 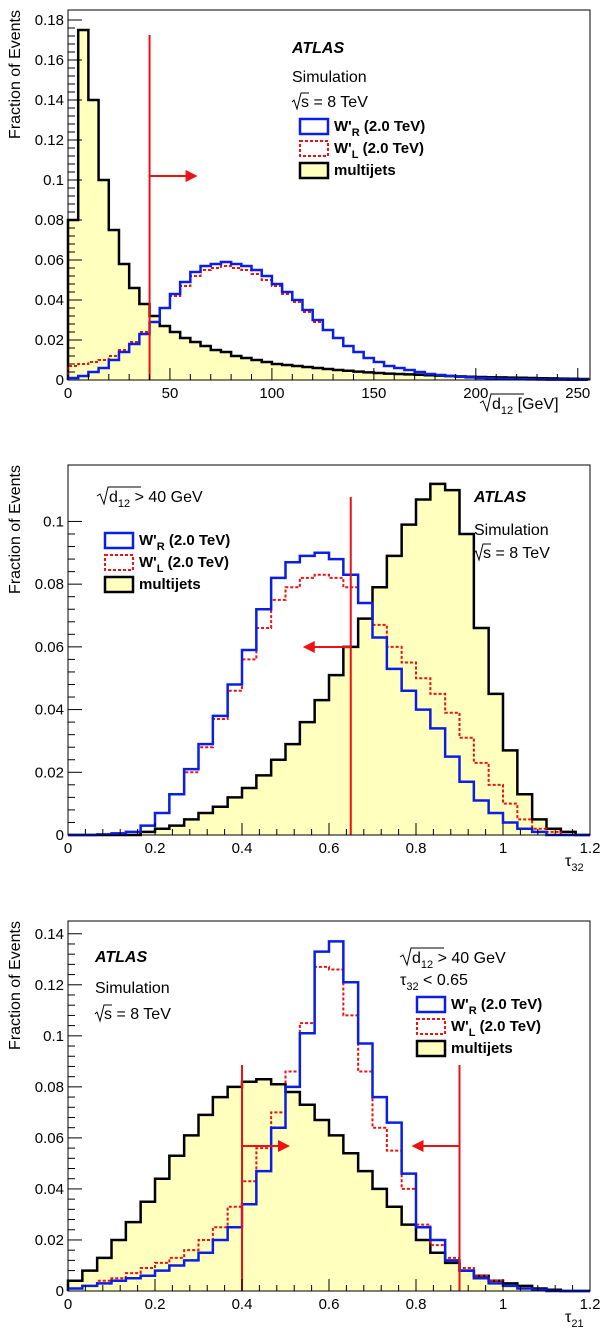 What do you see at coordinates (373, 393) in the screenshot?
I see `x-tick-label: 150` at bounding box center [373, 393].